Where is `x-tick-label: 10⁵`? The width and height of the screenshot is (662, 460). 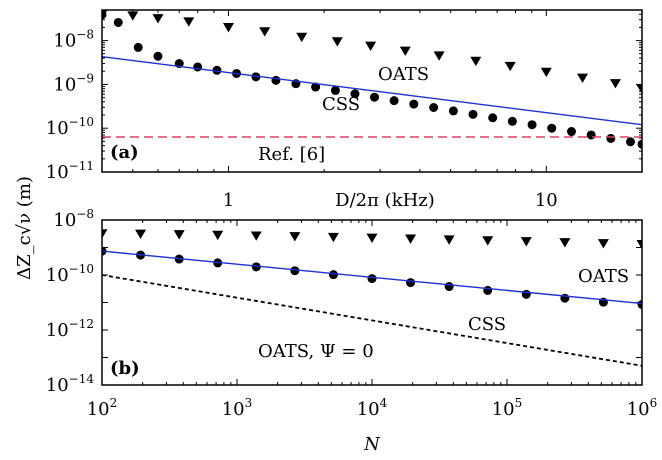
x-tick-label: 10⁵ is located at coordinates (507, 408).